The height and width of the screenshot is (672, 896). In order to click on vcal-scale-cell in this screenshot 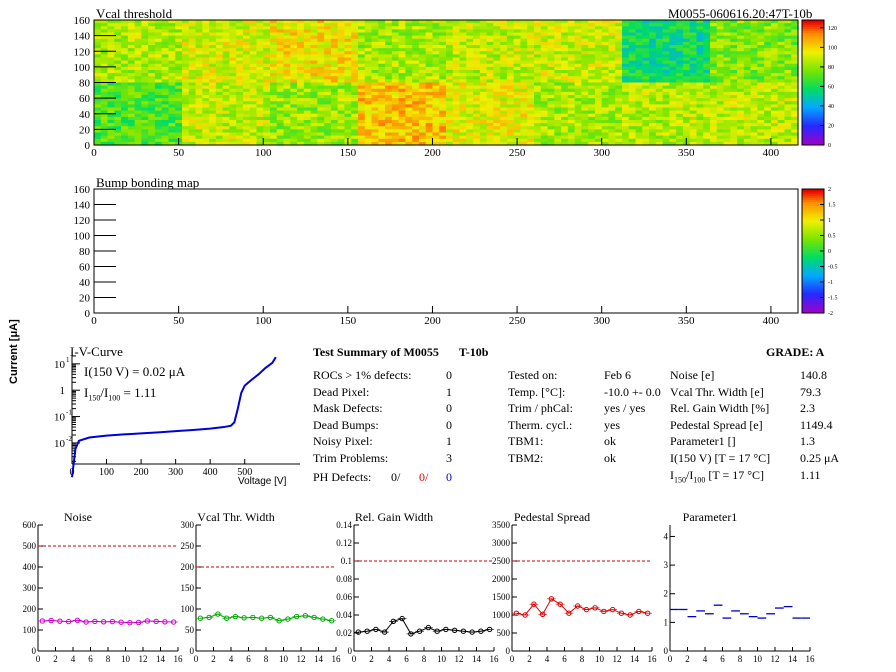, I will do `click(813, 46)`.